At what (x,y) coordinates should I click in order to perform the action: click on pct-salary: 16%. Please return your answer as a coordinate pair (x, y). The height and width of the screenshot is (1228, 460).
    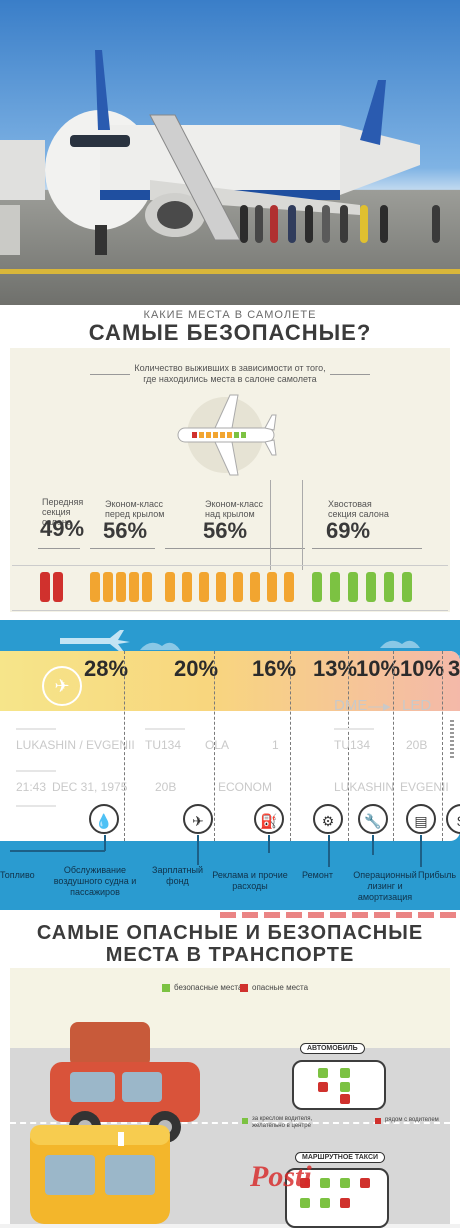
    Looking at the image, I should click on (274, 668).